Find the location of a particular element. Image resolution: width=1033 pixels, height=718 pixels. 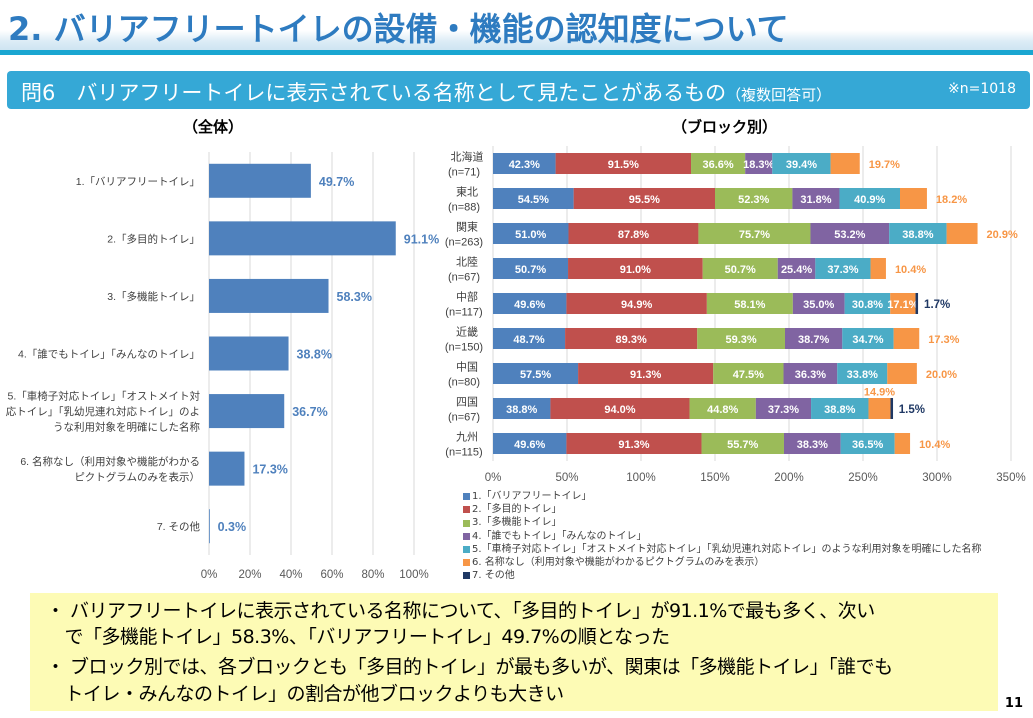

category-label: 2.「多目的トイレ」 is located at coordinates (153, 238).